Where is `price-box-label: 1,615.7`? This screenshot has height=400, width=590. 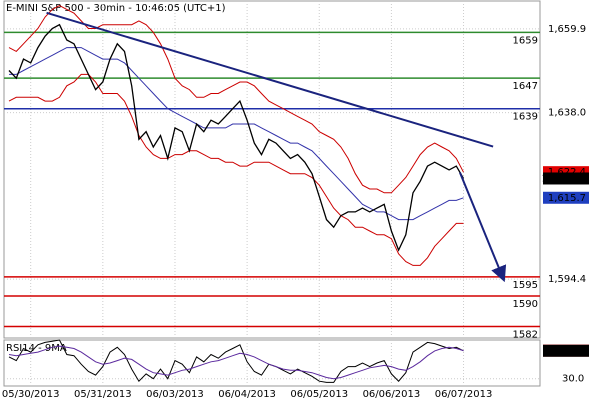
price-box-label: 1,615.7 is located at coordinates (567, 198).